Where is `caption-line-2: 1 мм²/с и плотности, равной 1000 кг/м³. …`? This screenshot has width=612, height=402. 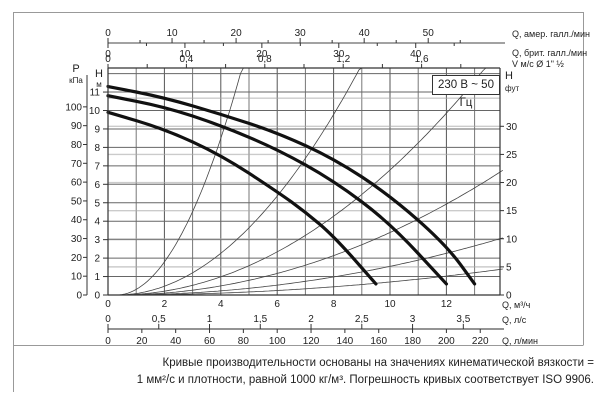
caption-line-2: 1 мм²/с и плотности, равной 1000 кг/м³. … is located at coordinates (365, 380).